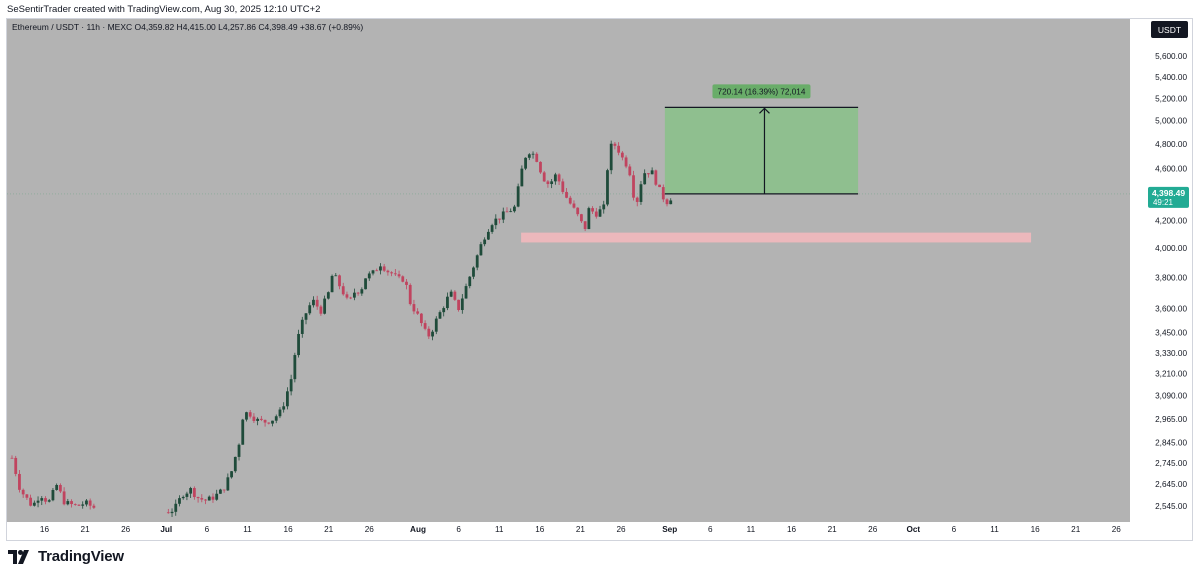 Image resolution: width=1199 pixels, height=577 pixels. Describe the element at coordinates (1171, 353) in the screenshot. I see `price-tick-label: 3,330.00` at that location.